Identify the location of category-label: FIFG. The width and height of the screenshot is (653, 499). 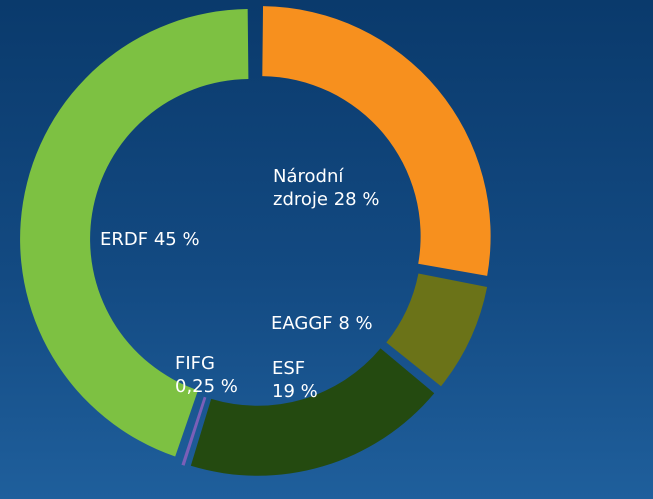
(195, 363).